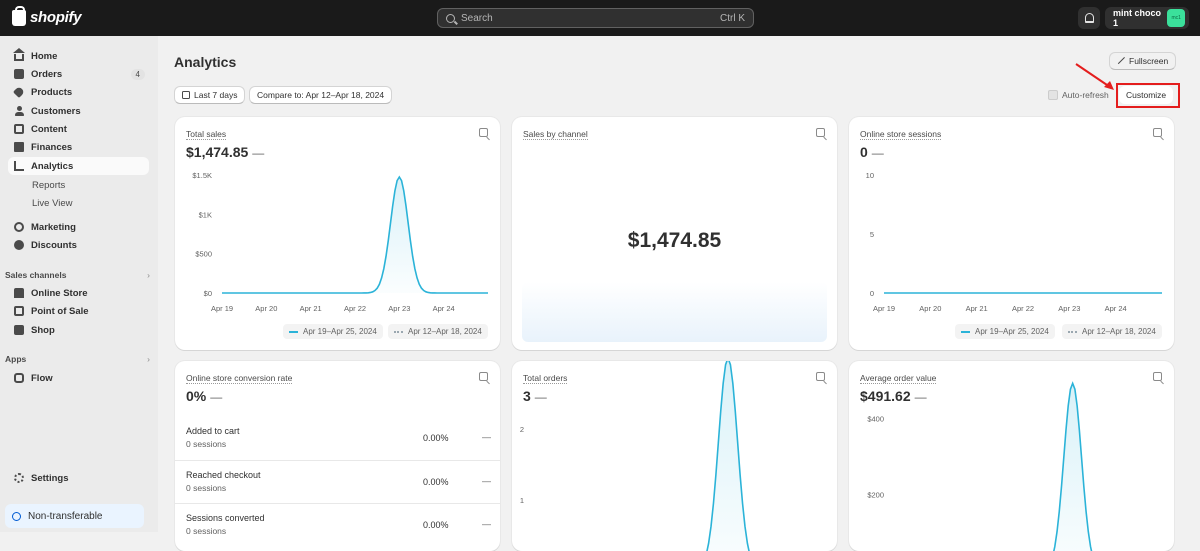 This screenshot has height=551, width=1200. Describe the element at coordinates (78, 227) in the screenshot. I see `sidebar-item-marketing: Marketing` at that location.